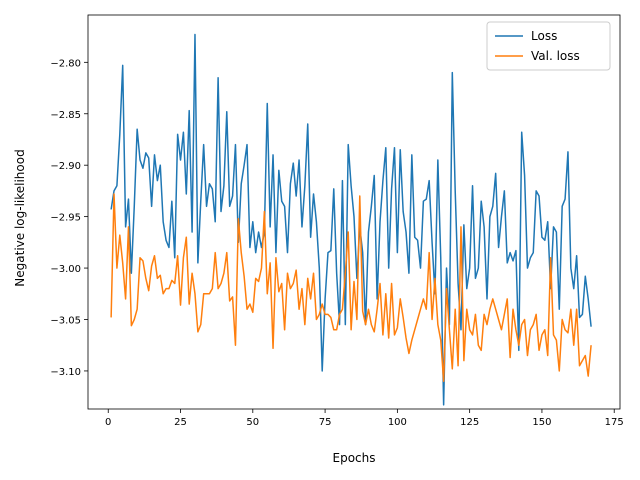 The height and width of the screenshot is (480, 640). Describe the element at coordinates (65, 372) in the screenshot. I see `y-tick-label: −3.10` at that location.